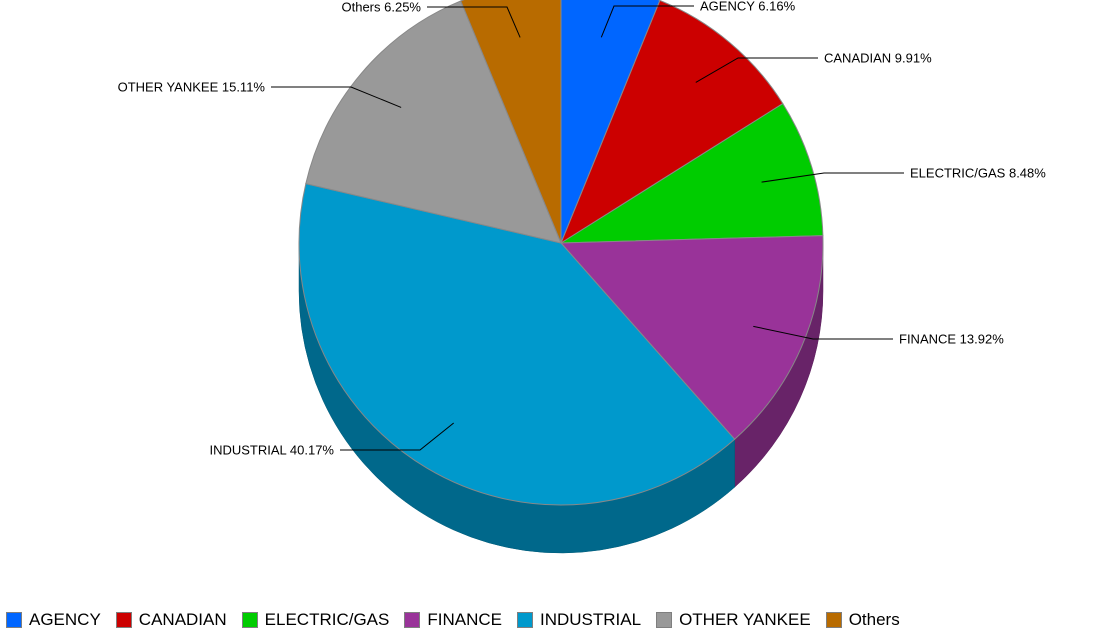 The width and height of the screenshot is (1117, 634). I want to click on legend-swatch-others, so click(833, 620).